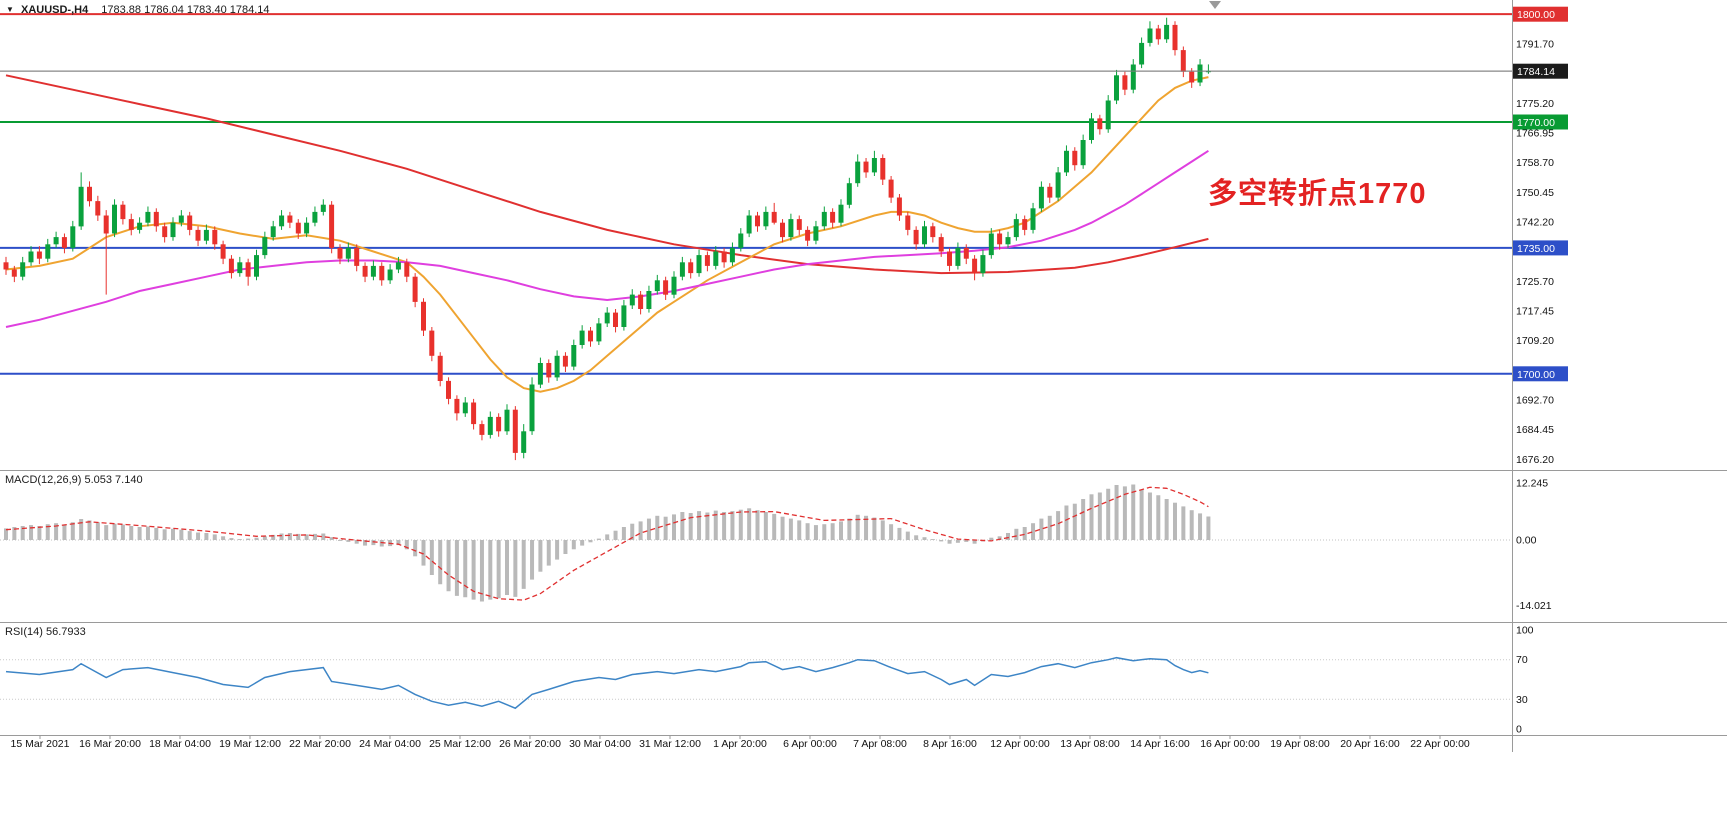  What do you see at coordinates (1317, 194) in the screenshot?
I see `chart-annotation-text: 多空转折点1770` at bounding box center [1317, 194].